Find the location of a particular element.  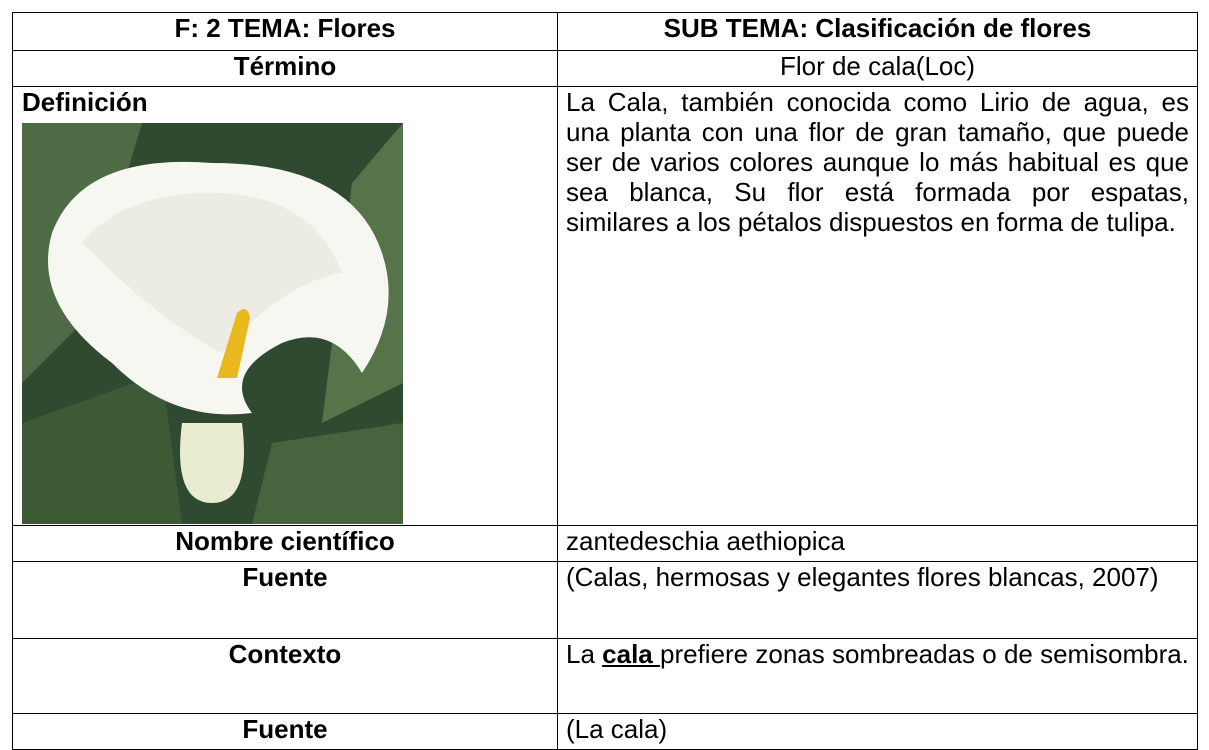

label-cell: Contexto is located at coordinates (285, 676).